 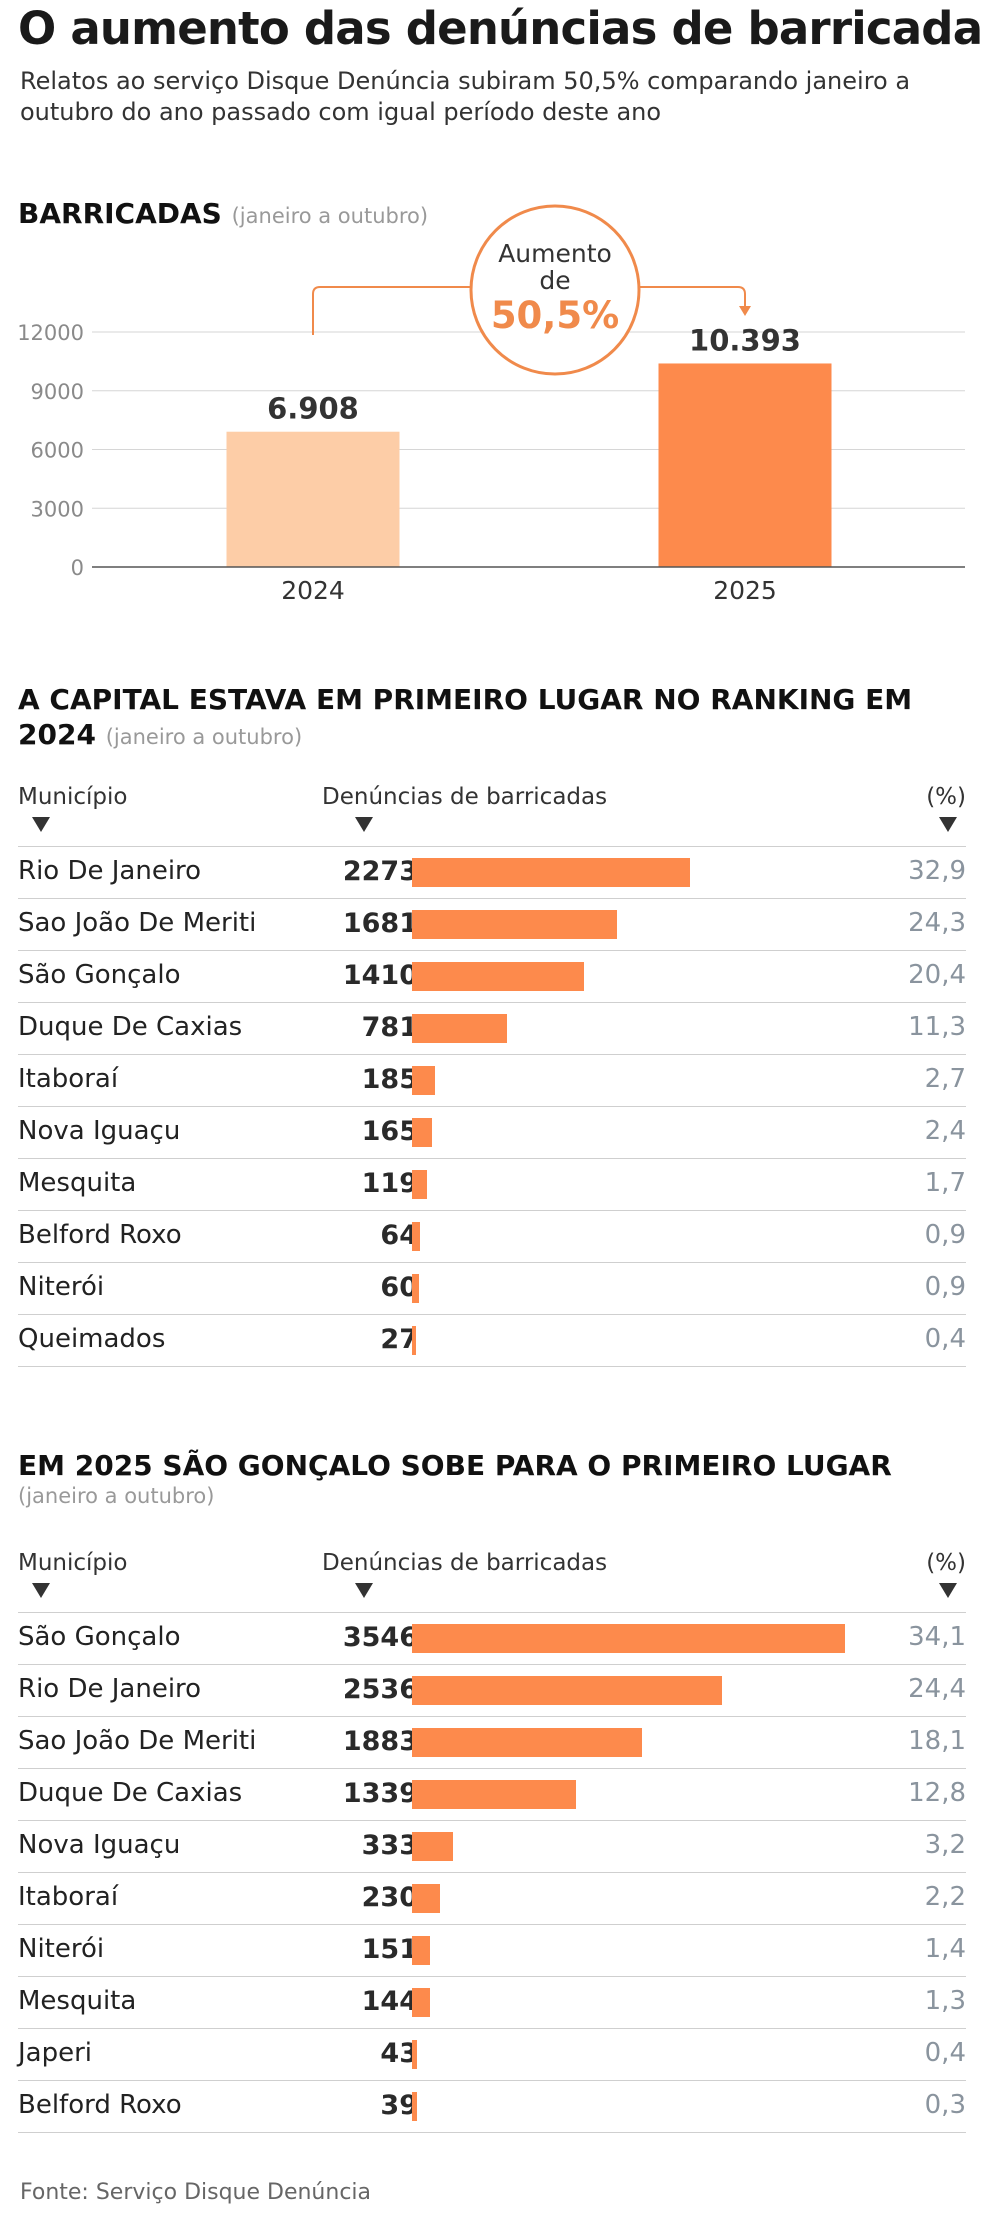 What do you see at coordinates (945, 1183) in the screenshot?
I see `percentage-value: 1,7` at bounding box center [945, 1183].